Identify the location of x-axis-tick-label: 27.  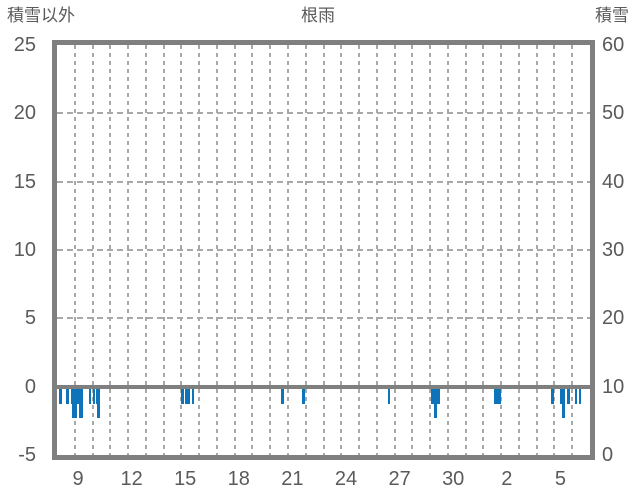
(399, 479).